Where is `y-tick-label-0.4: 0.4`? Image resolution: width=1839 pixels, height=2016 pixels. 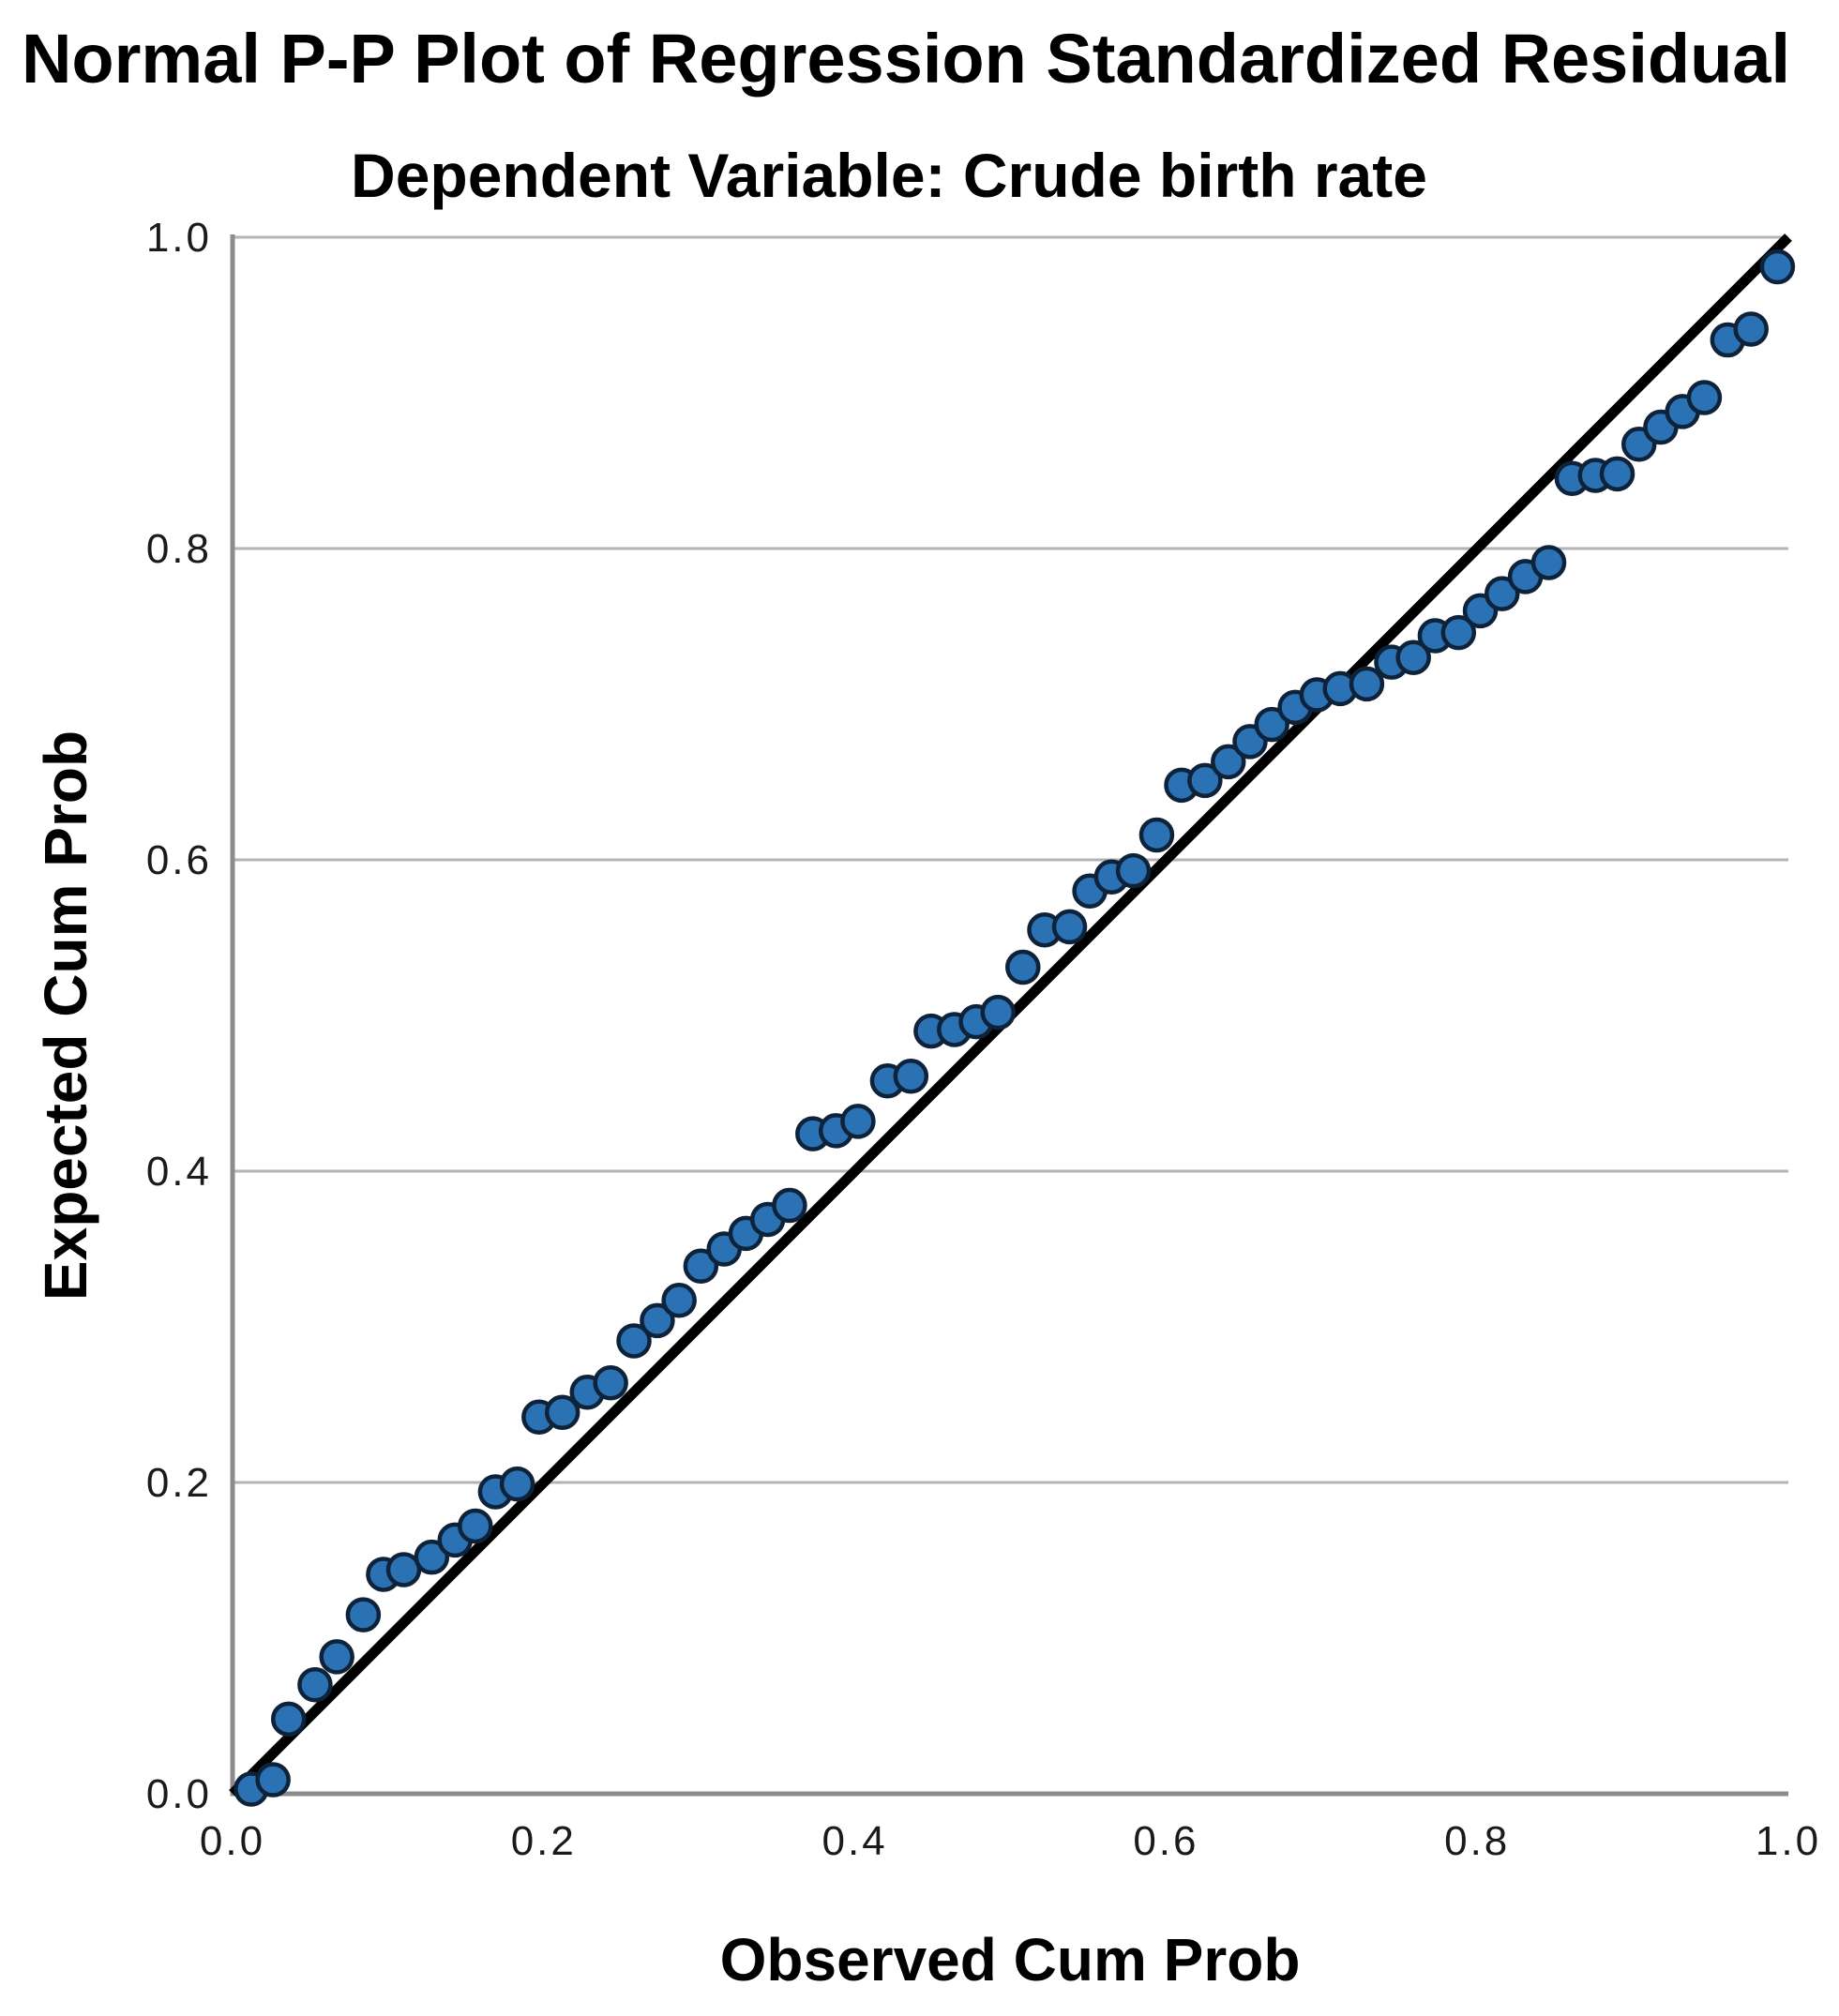
y-tick-label-0.4: 0.4 is located at coordinates (179, 1172).